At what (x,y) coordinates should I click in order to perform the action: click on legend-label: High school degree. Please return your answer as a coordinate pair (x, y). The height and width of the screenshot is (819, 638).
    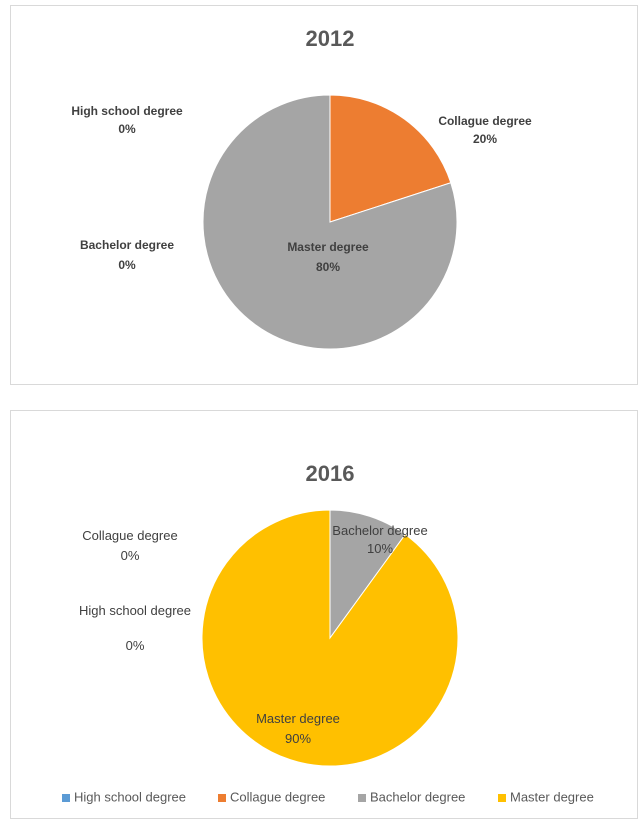
    Looking at the image, I should click on (130, 796).